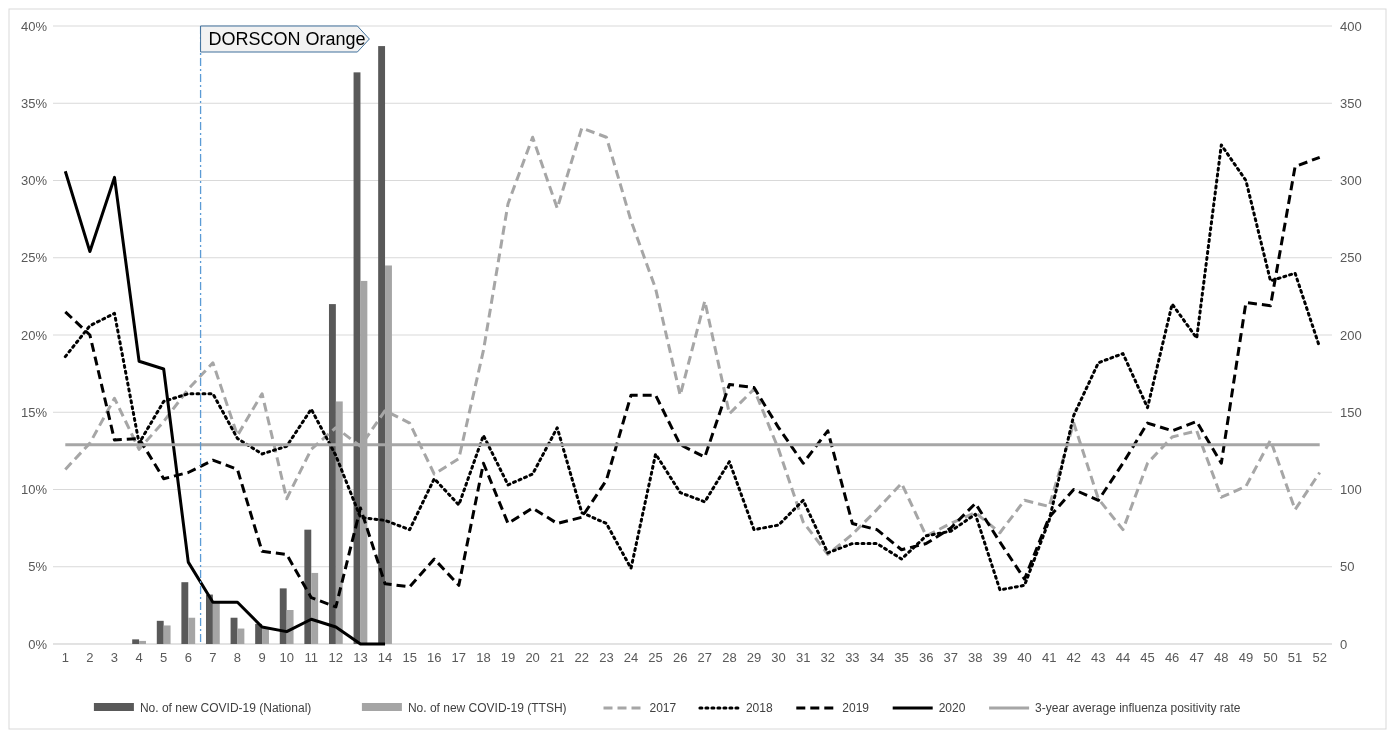 This screenshot has width=1395, height=738. What do you see at coordinates (213, 657) in the screenshot?
I see `x-tick-label: 7` at bounding box center [213, 657].